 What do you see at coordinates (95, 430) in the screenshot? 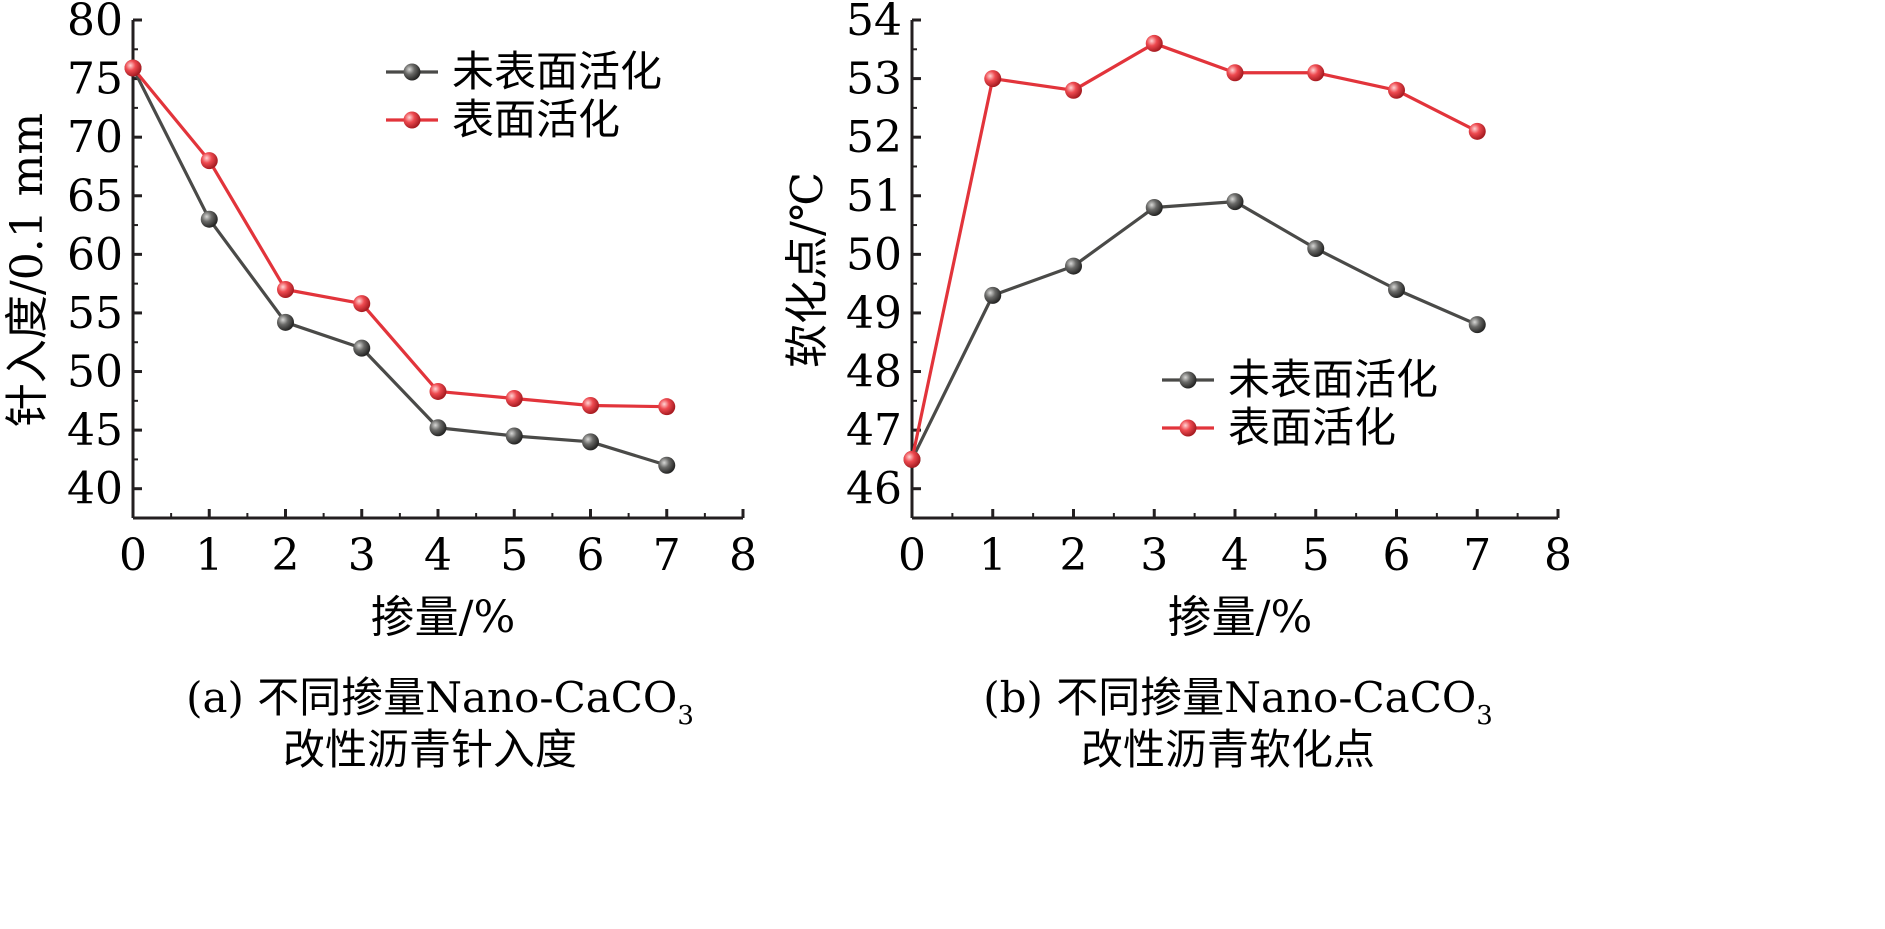
I see `y-tick-label: 45` at bounding box center [95, 430].